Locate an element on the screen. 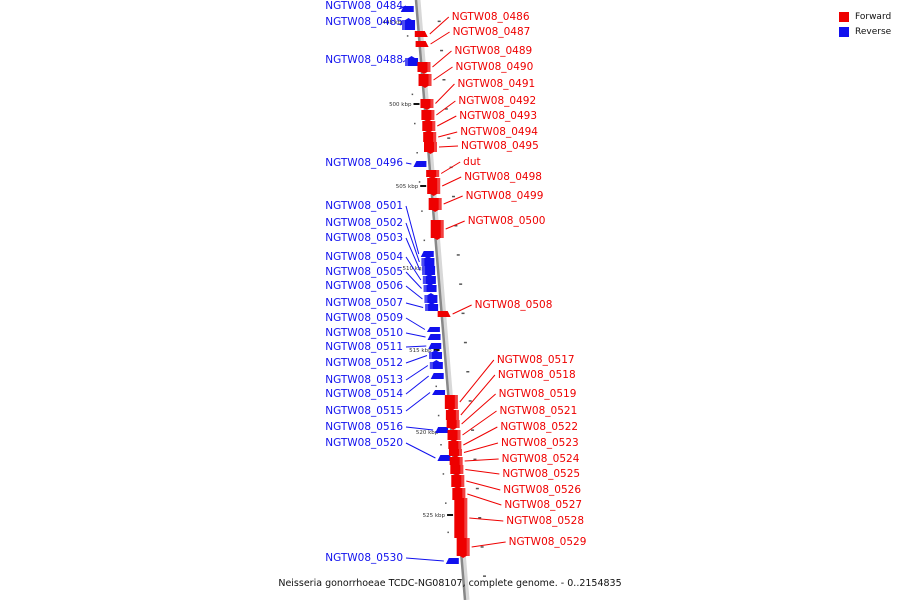 The image size is (900, 600). gene-label-NGTW08_0488: NGTW08_0488 is located at coordinates (364, 60).